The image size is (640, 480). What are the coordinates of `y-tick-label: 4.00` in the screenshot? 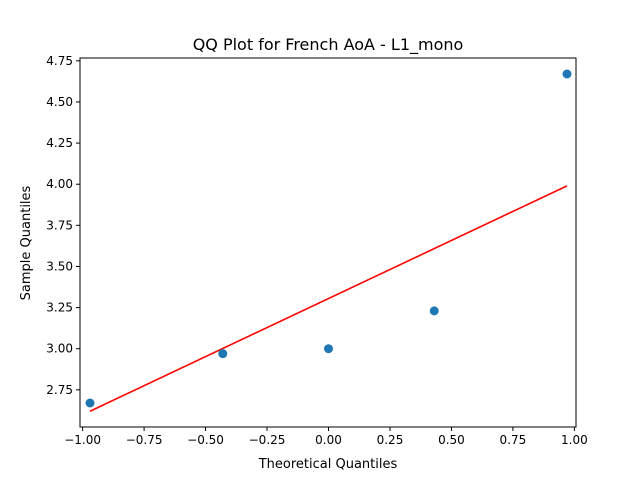 It's located at (59, 184).